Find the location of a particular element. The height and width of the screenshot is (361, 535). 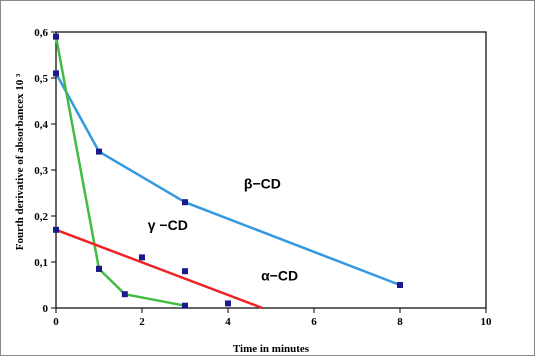

y-tick-label: 0,5 is located at coordinates (41, 79).